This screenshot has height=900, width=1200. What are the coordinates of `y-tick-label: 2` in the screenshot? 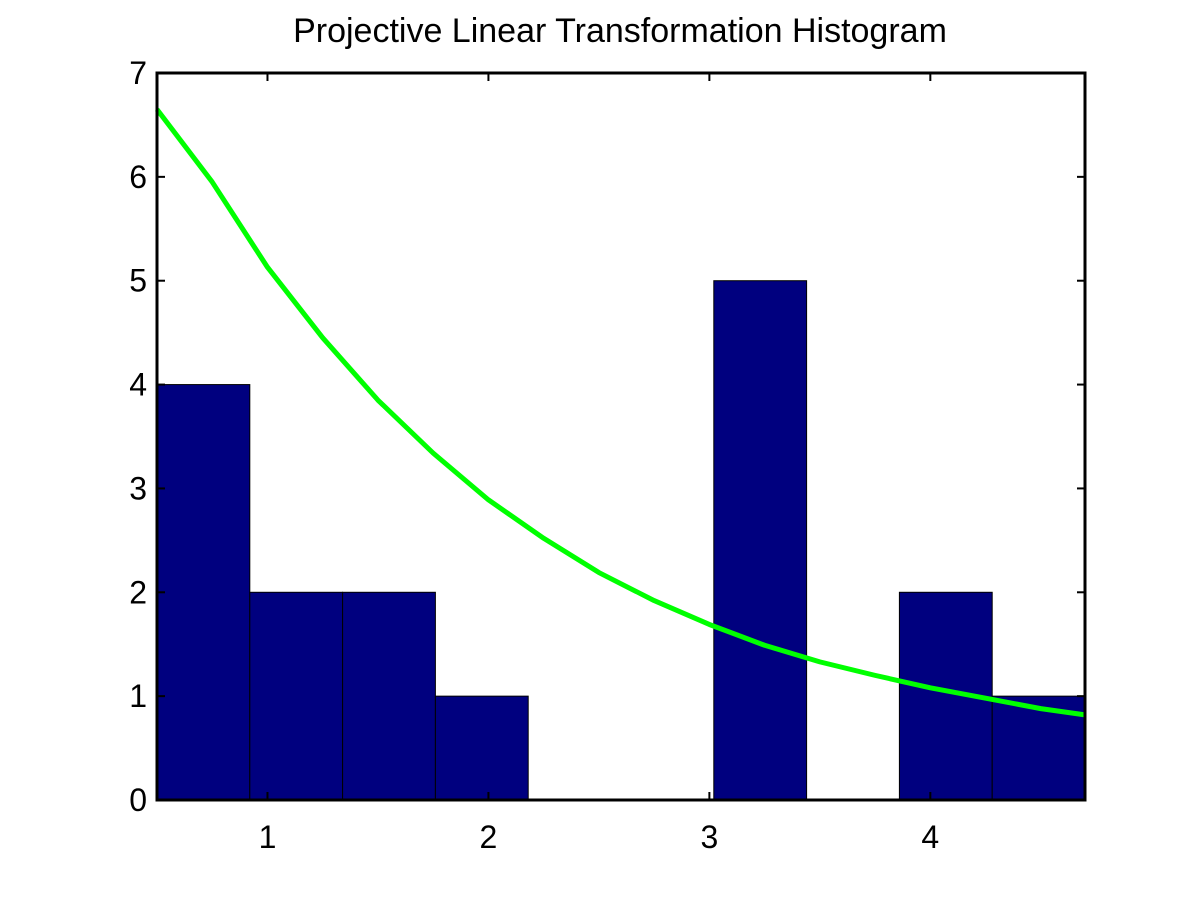 It's located at (138, 592).